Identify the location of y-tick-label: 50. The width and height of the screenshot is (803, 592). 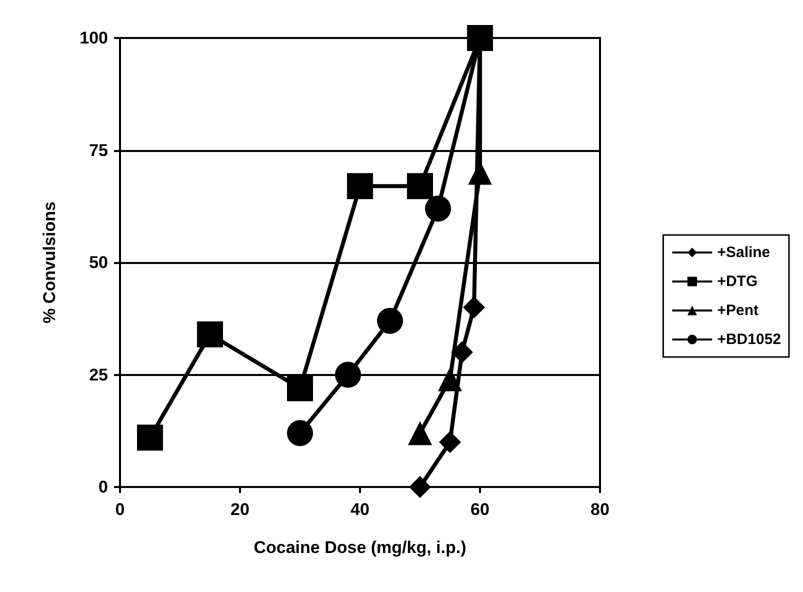
(98, 262).